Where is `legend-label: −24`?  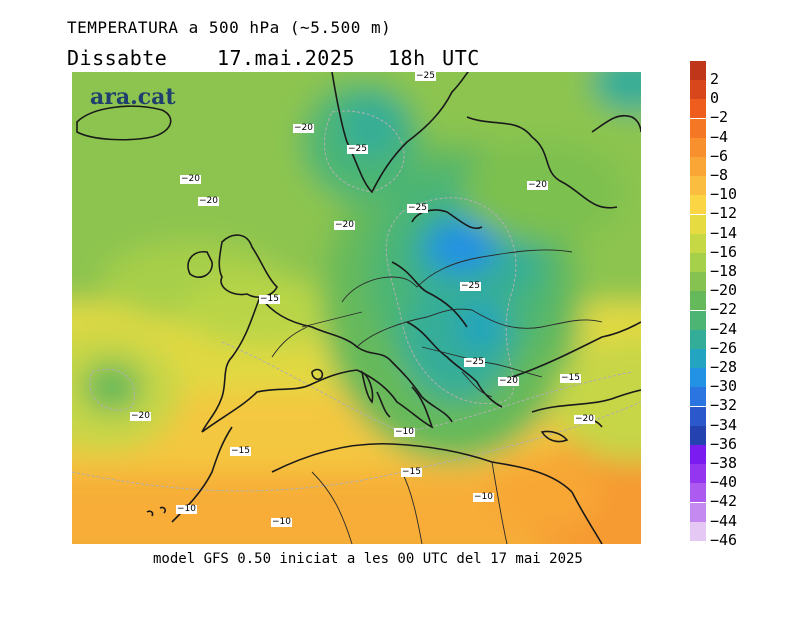 legend-label: −24 is located at coordinates (724, 328).